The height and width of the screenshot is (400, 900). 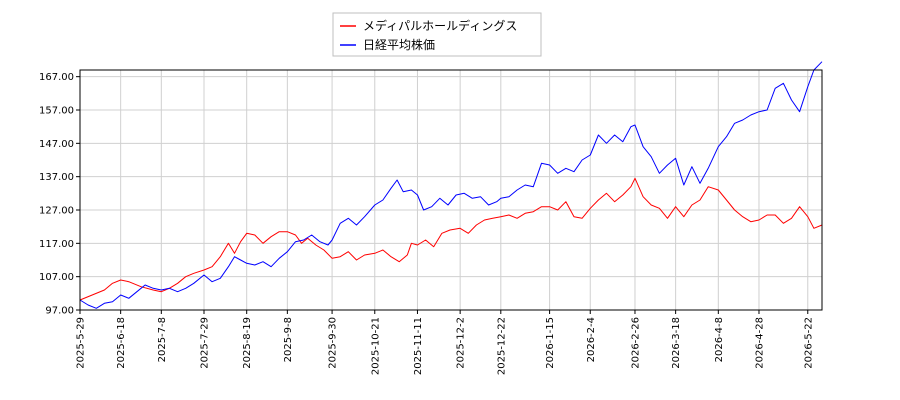 I want to click on y-tick-label: 157.00, so click(x=56, y=111).